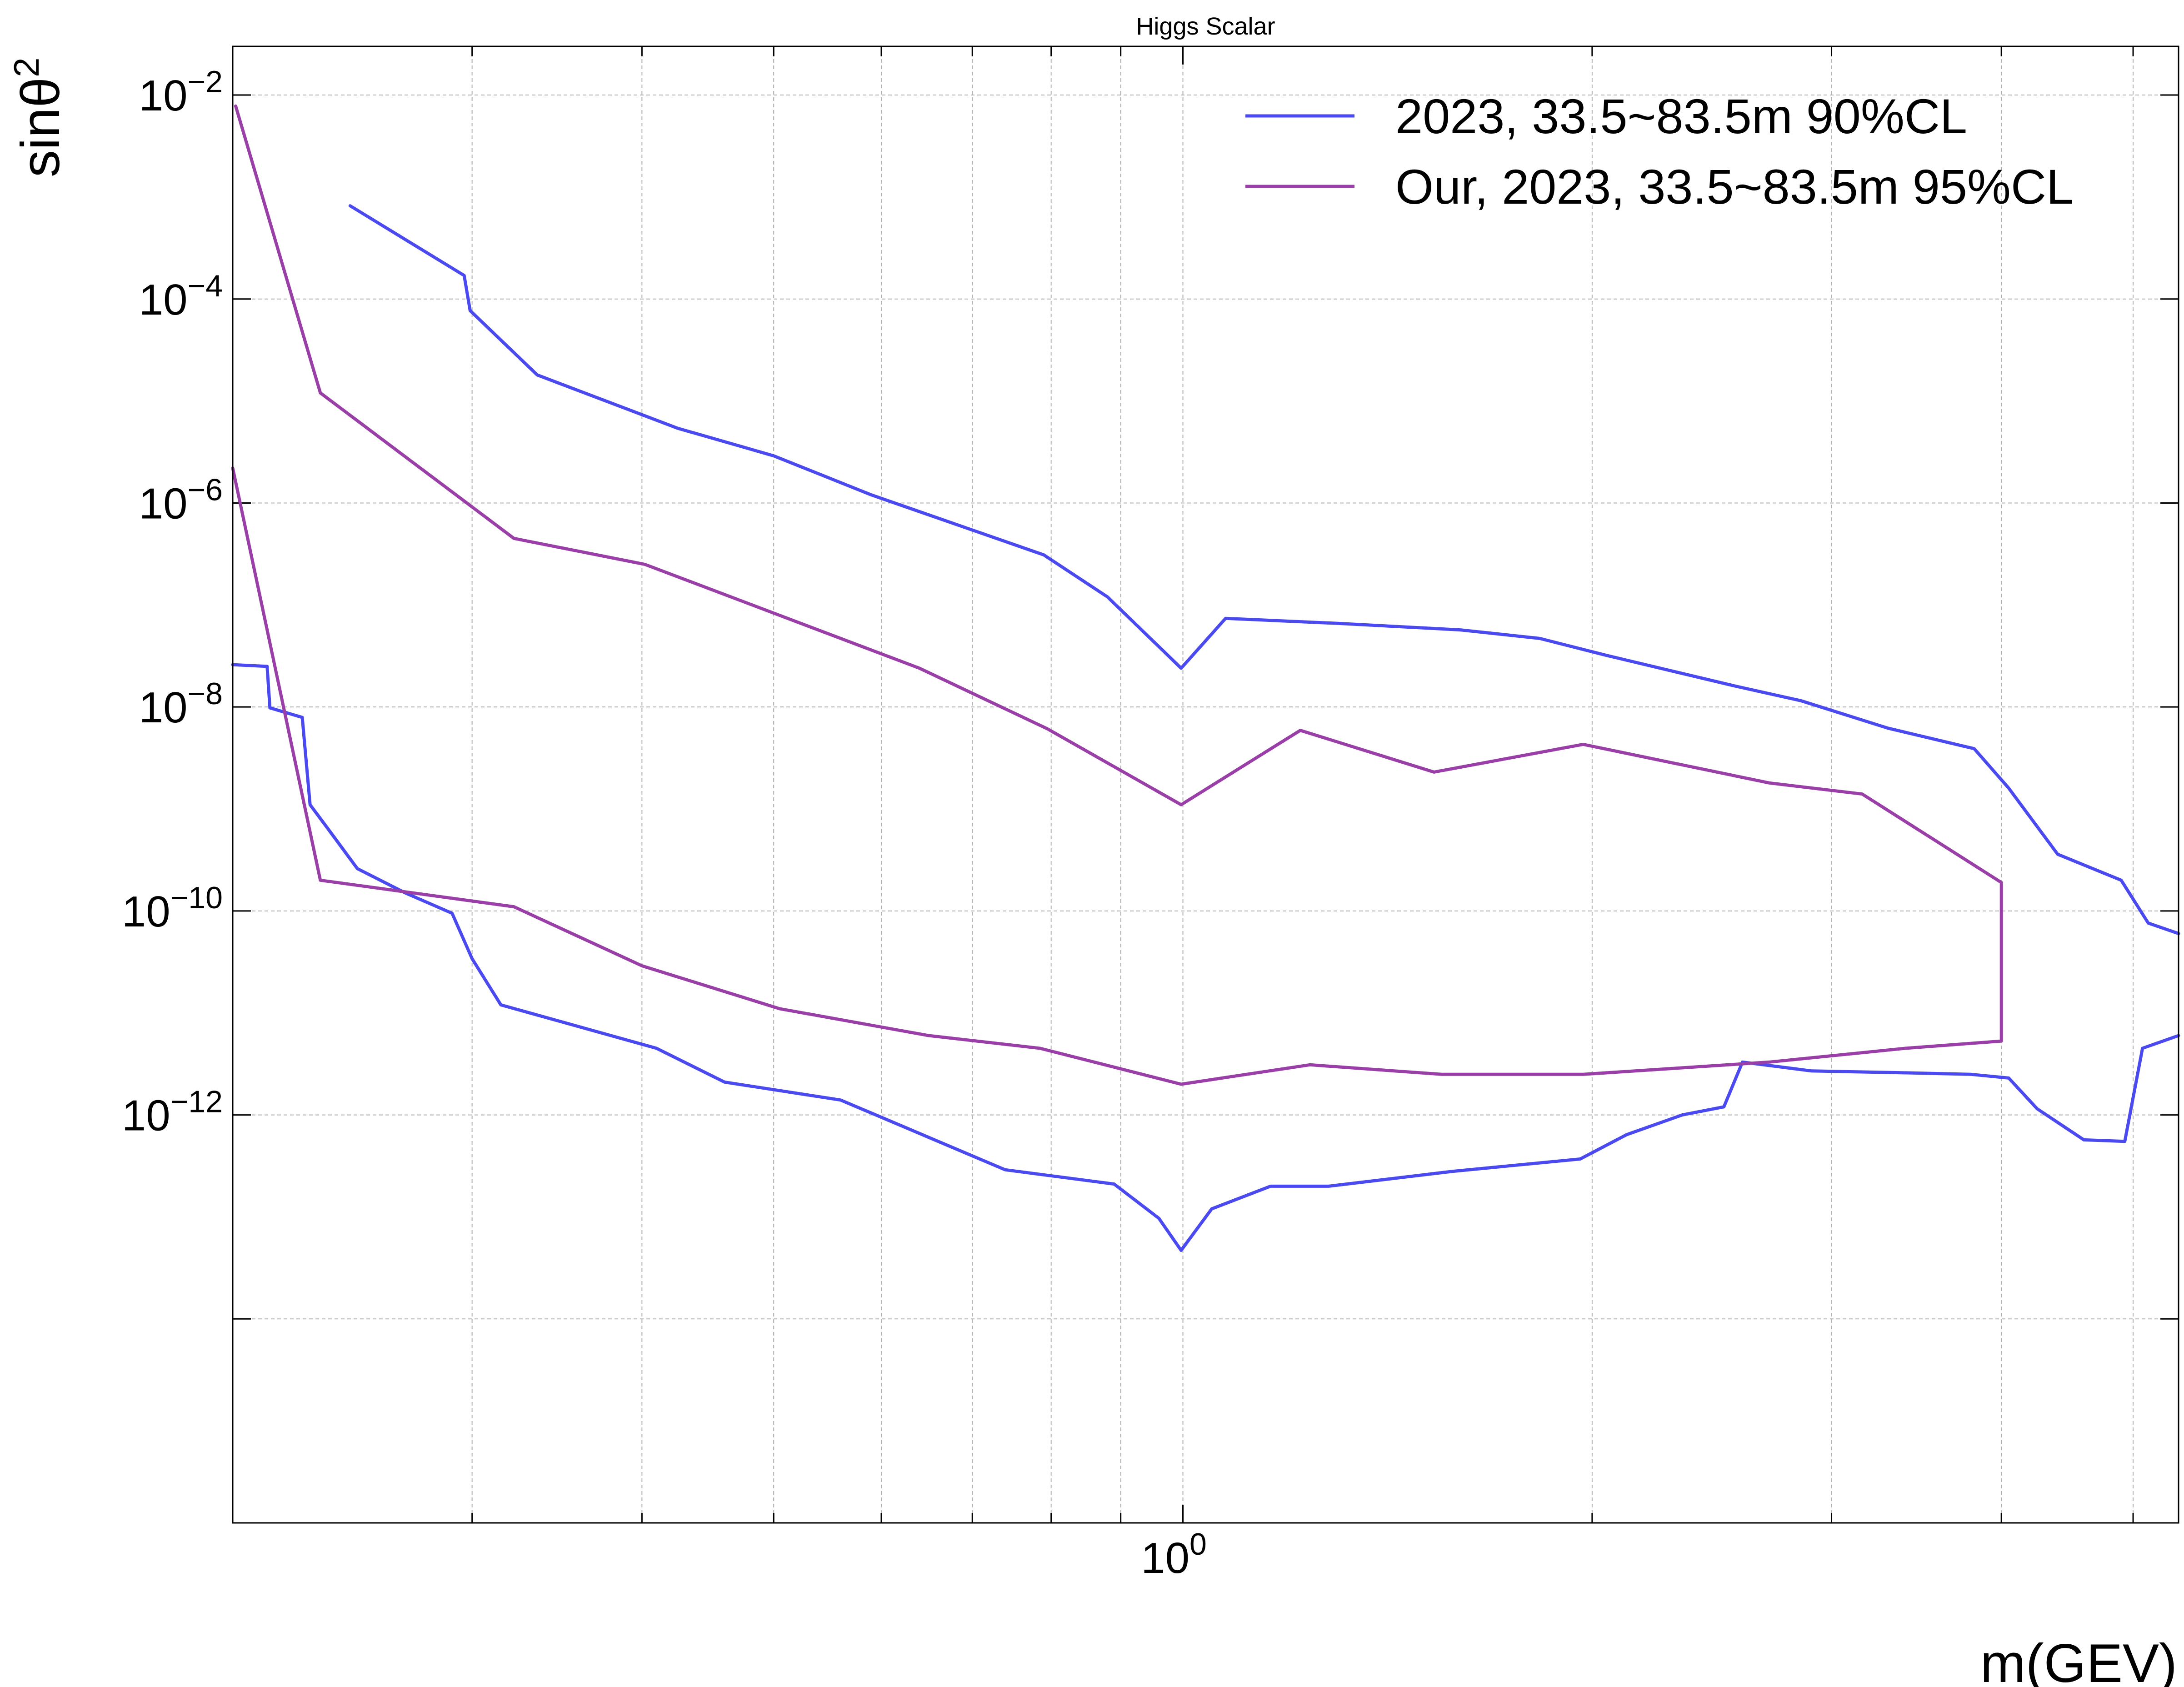 This screenshot has width=2184, height=1687. I want to click on y-axis-title-superscript: 2, so click(26, 67).